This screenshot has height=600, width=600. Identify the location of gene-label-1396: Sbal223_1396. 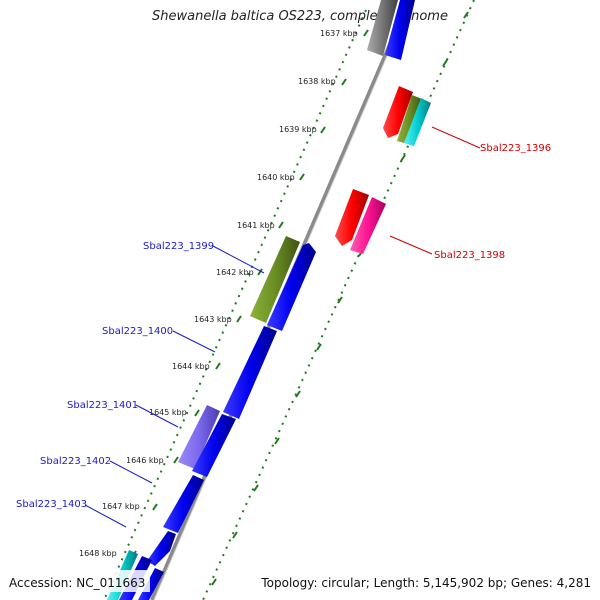
(515, 148).